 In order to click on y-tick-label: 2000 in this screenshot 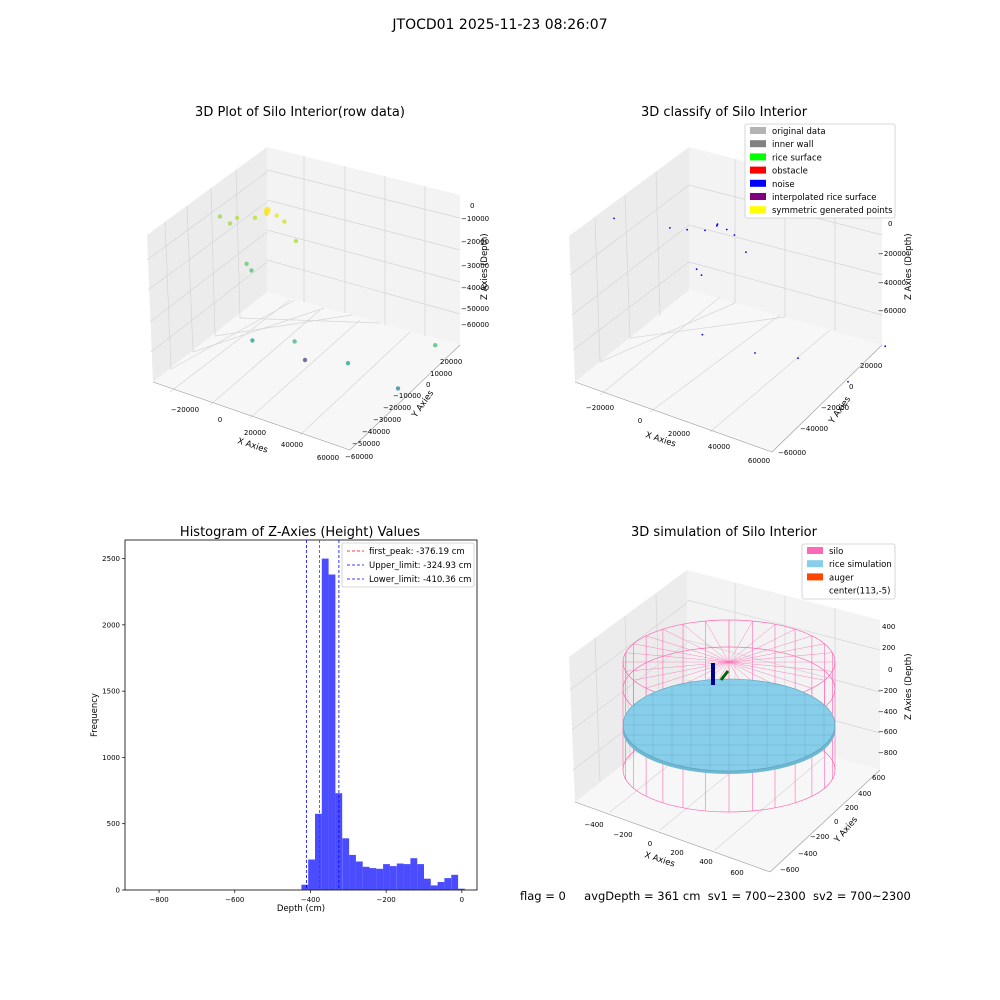, I will do `click(111, 625)`.